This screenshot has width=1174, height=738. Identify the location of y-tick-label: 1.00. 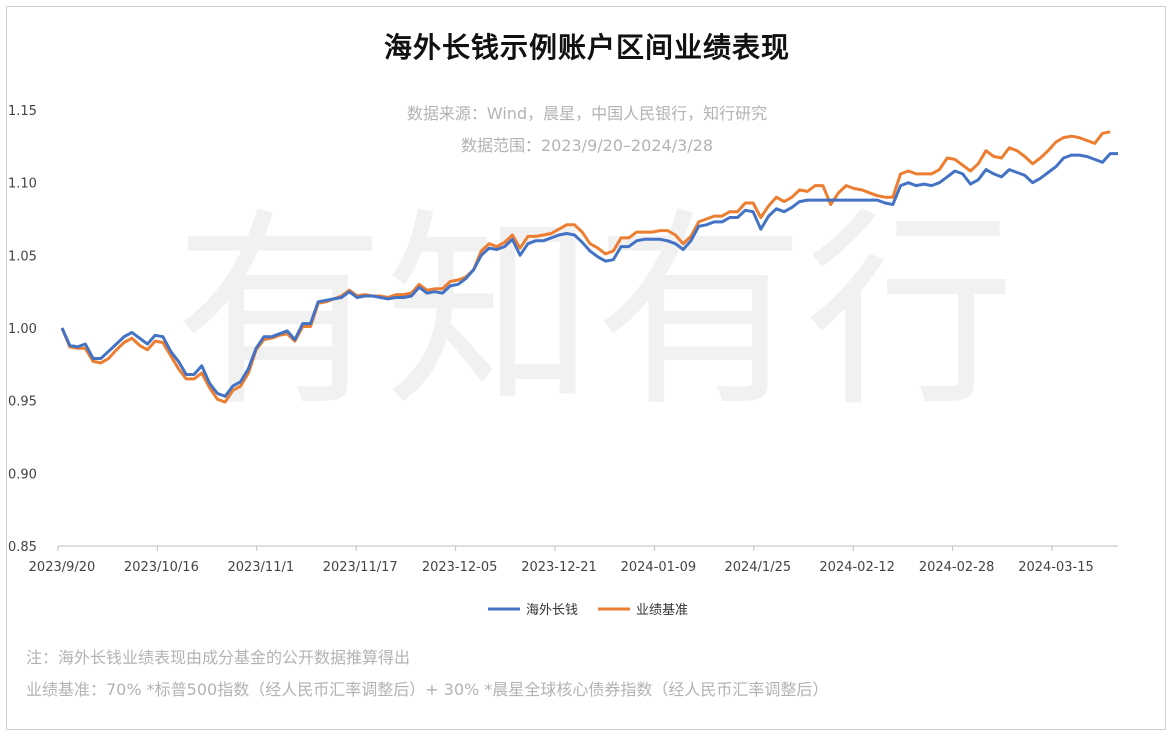
(22, 329).